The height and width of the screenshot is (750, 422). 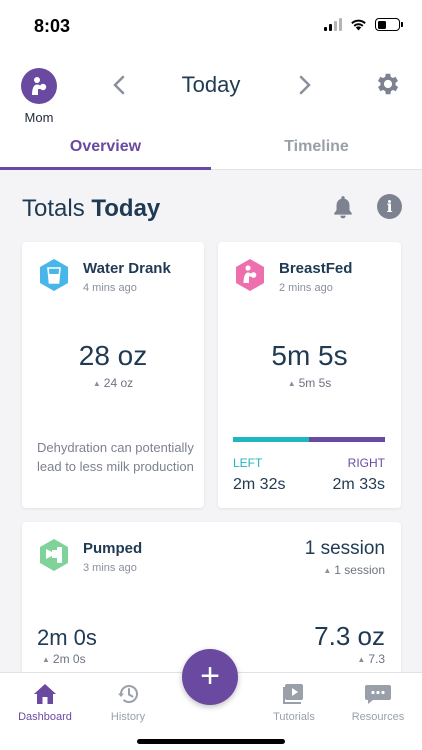 What do you see at coordinates (248, 463) in the screenshot?
I see `left-label: LEFT` at bounding box center [248, 463].